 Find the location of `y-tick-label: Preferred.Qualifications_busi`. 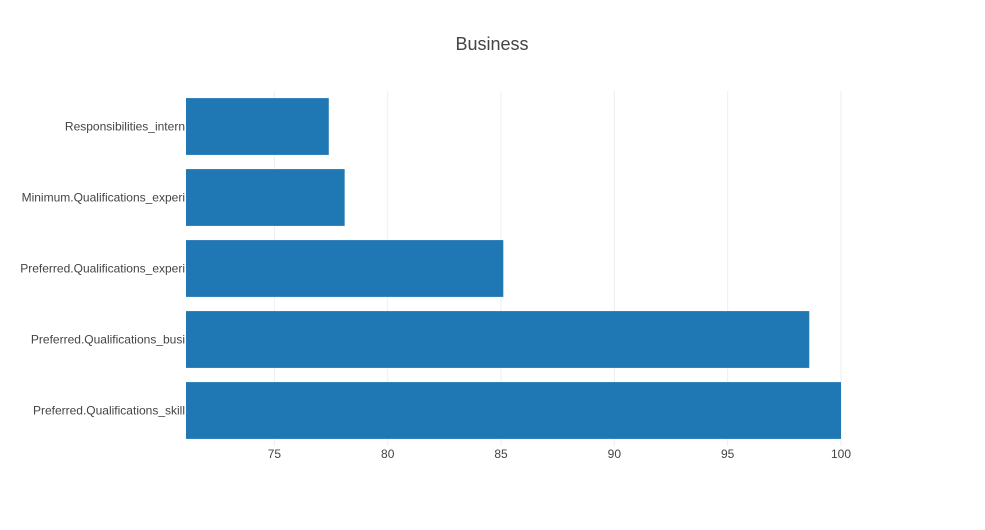

y-tick-label: Preferred.Qualifications_busi is located at coordinates (108, 340).